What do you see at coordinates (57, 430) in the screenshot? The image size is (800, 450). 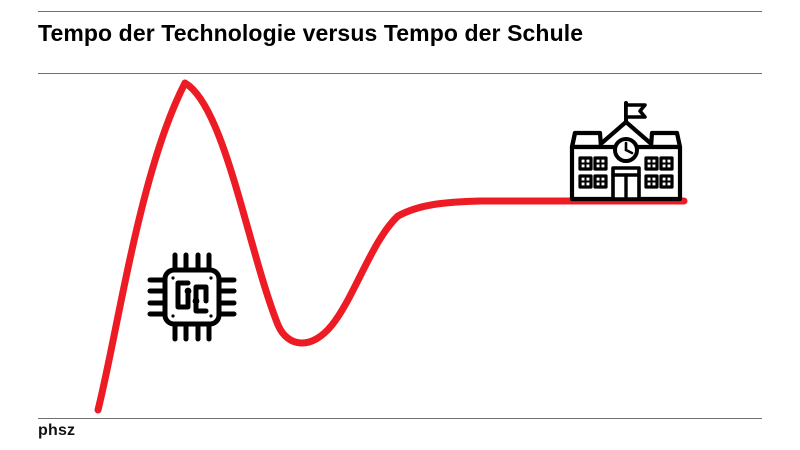 I see `logo-phsz: phsz` at bounding box center [57, 430].